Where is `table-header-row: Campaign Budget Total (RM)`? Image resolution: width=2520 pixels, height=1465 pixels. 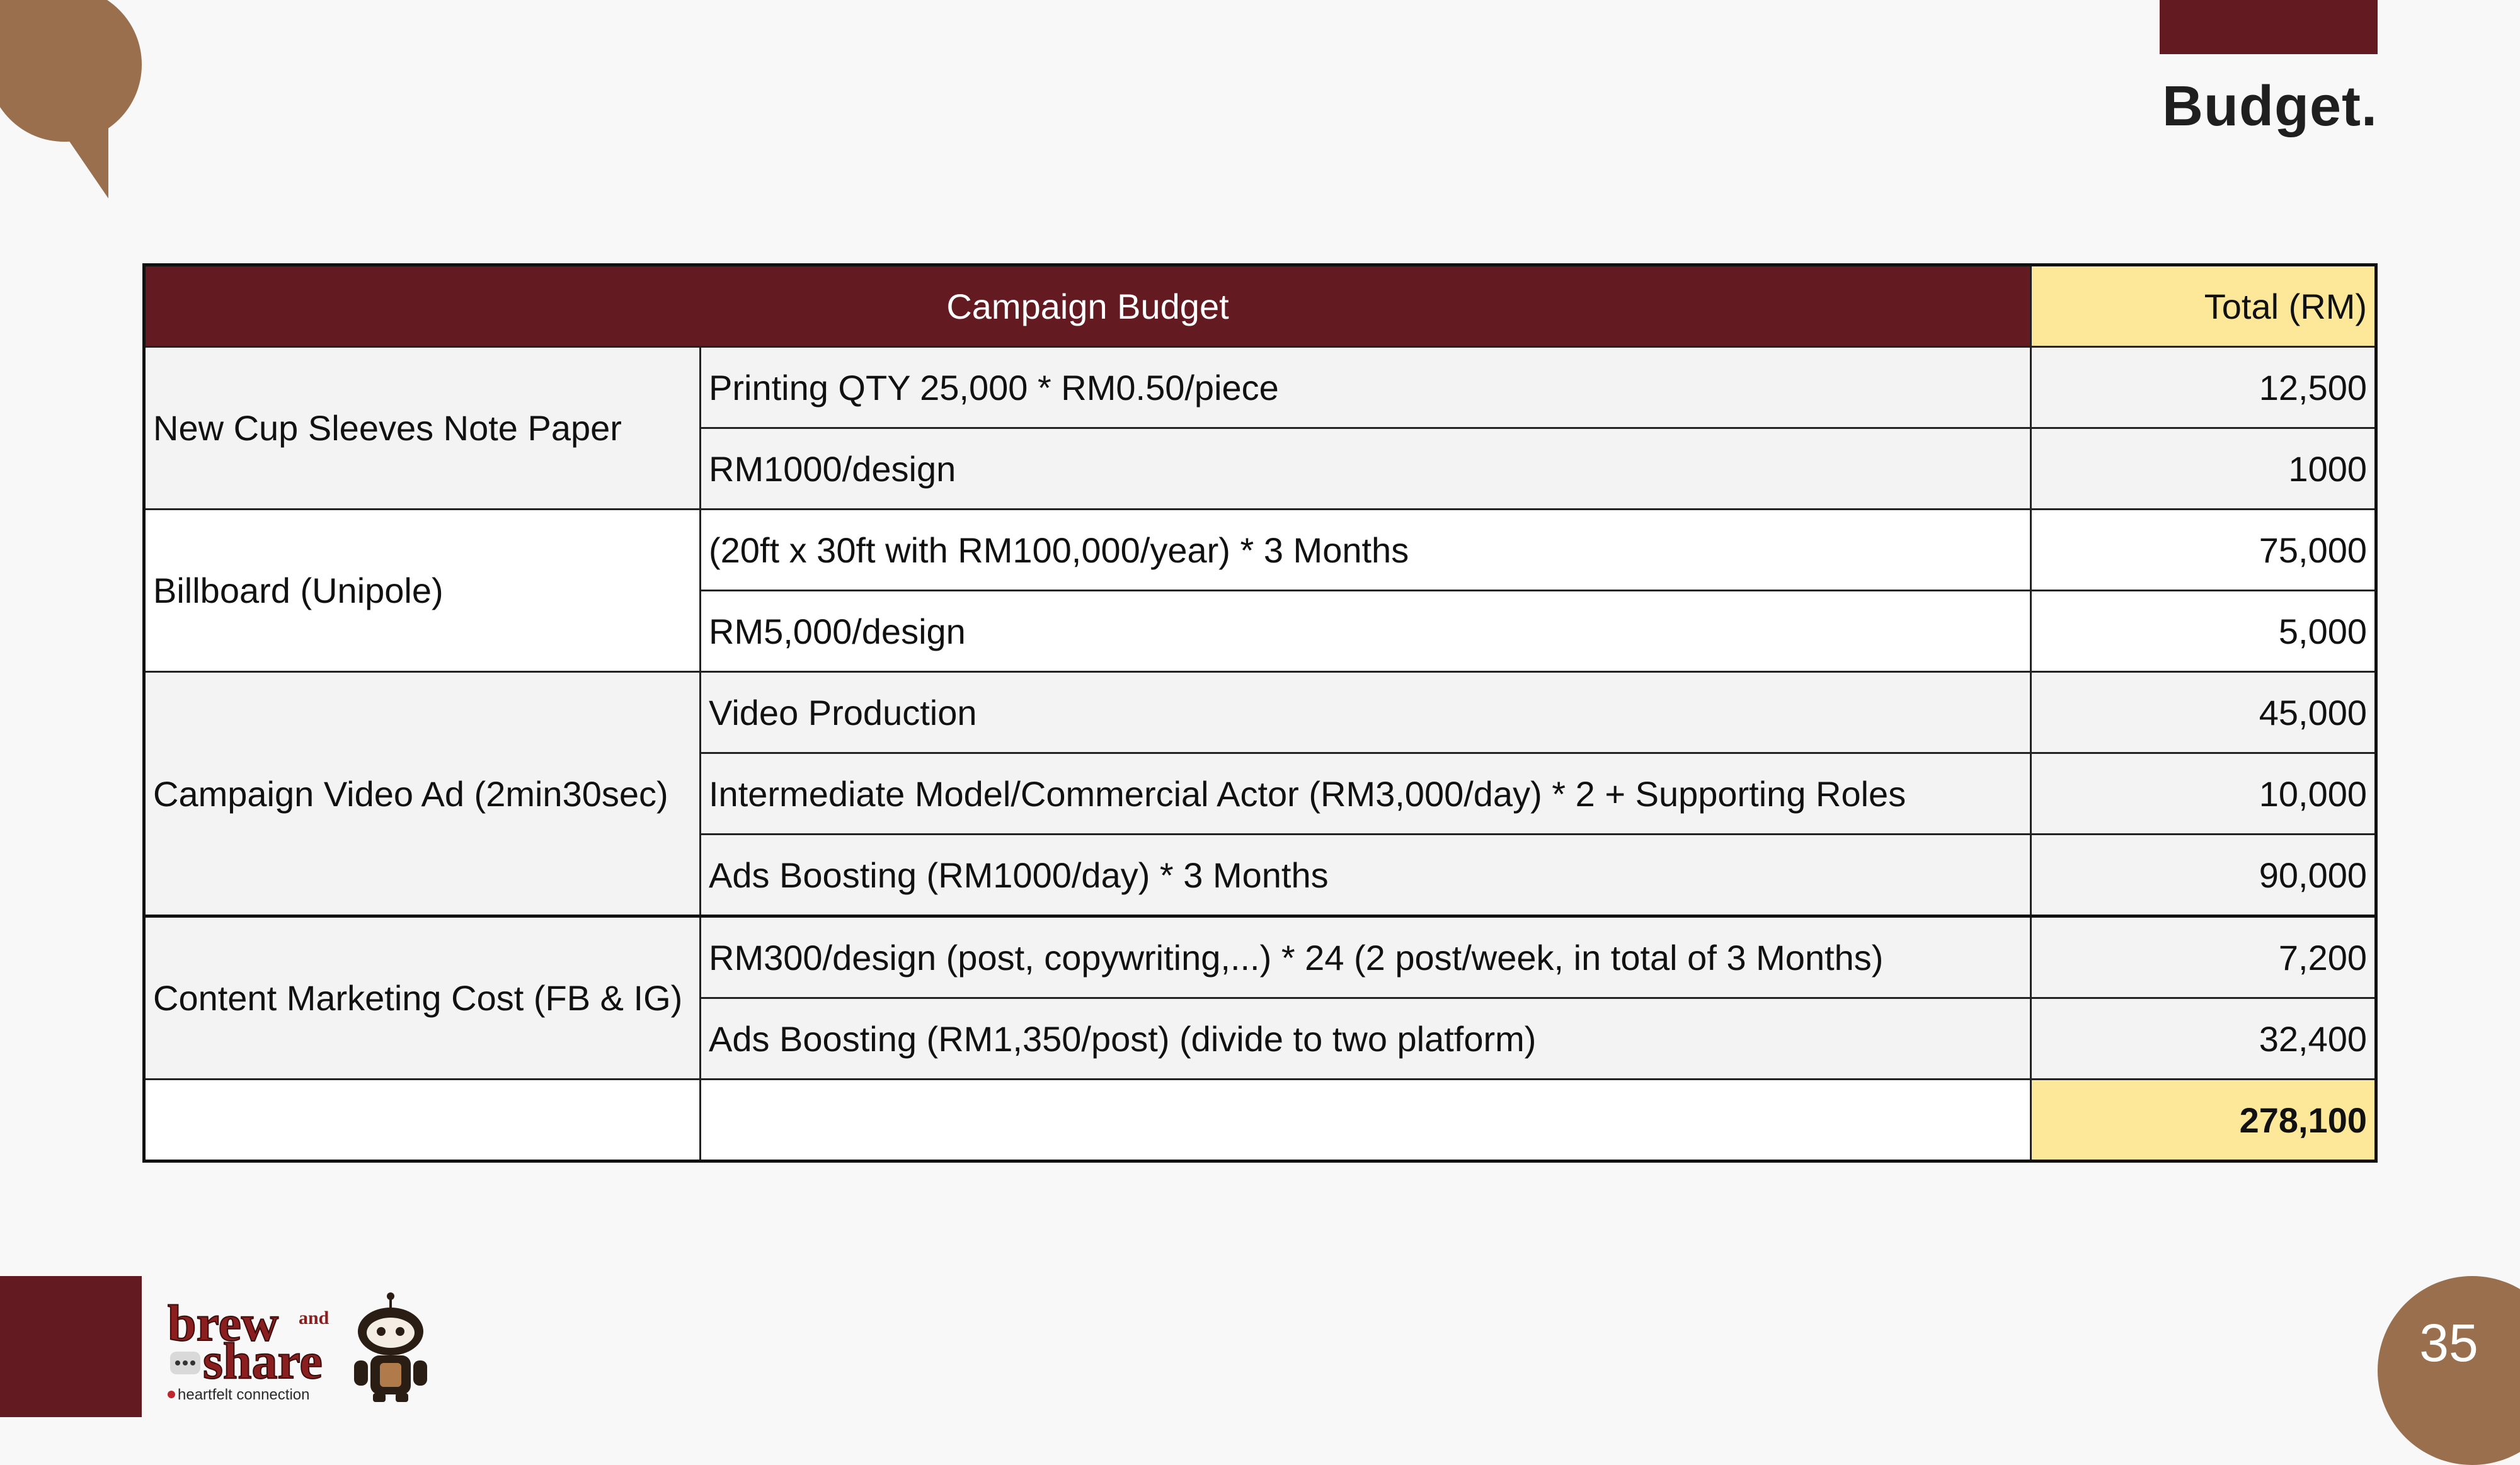
table-header-row: Campaign Budget Total (RM) is located at coordinates (1260, 306).